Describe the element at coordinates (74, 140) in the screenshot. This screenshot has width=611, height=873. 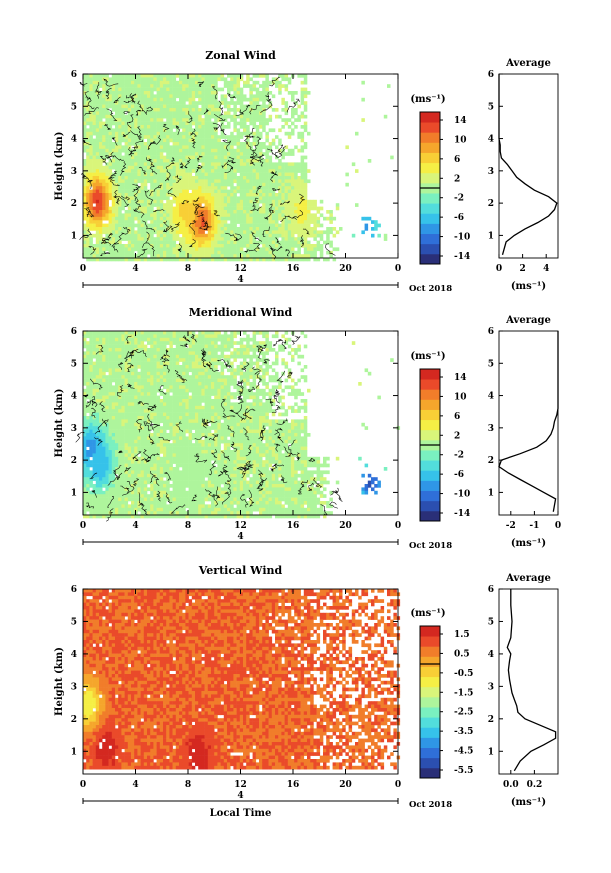
I see `y-tick-label: 4` at that location.